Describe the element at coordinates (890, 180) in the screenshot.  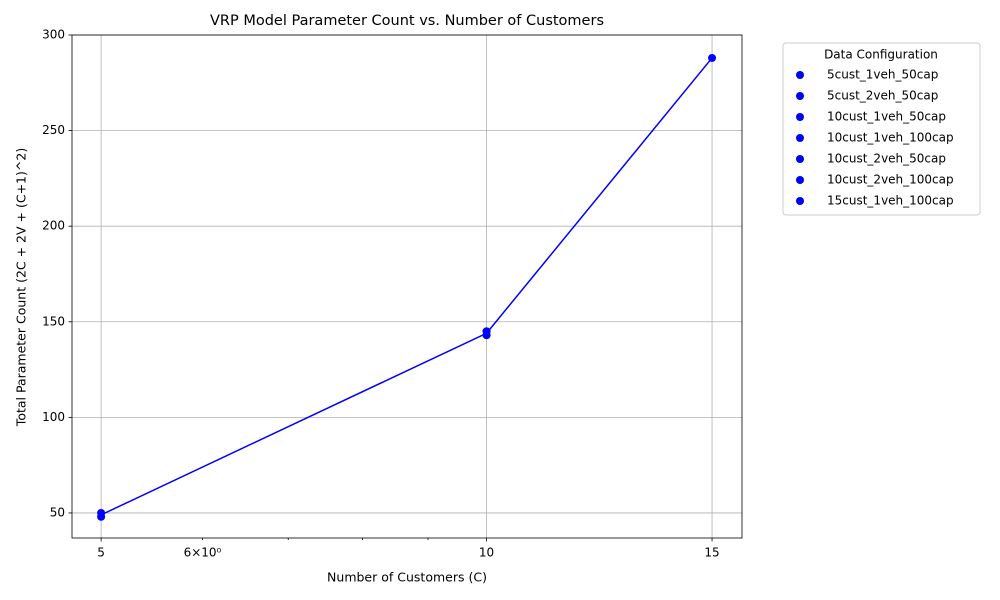
I see `legend-label: 10cust_2veh_100cap` at that location.